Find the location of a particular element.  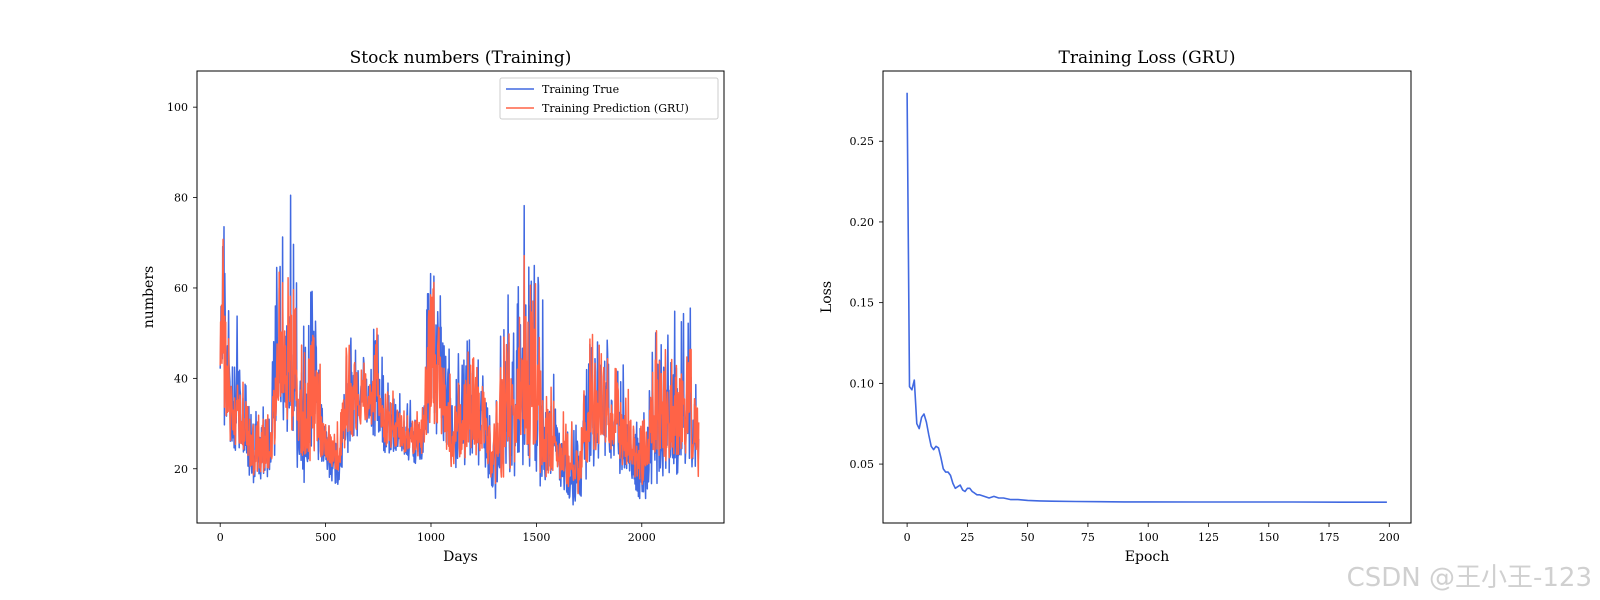

y-tick-label: 0.10 is located at coordinates (862, 383).